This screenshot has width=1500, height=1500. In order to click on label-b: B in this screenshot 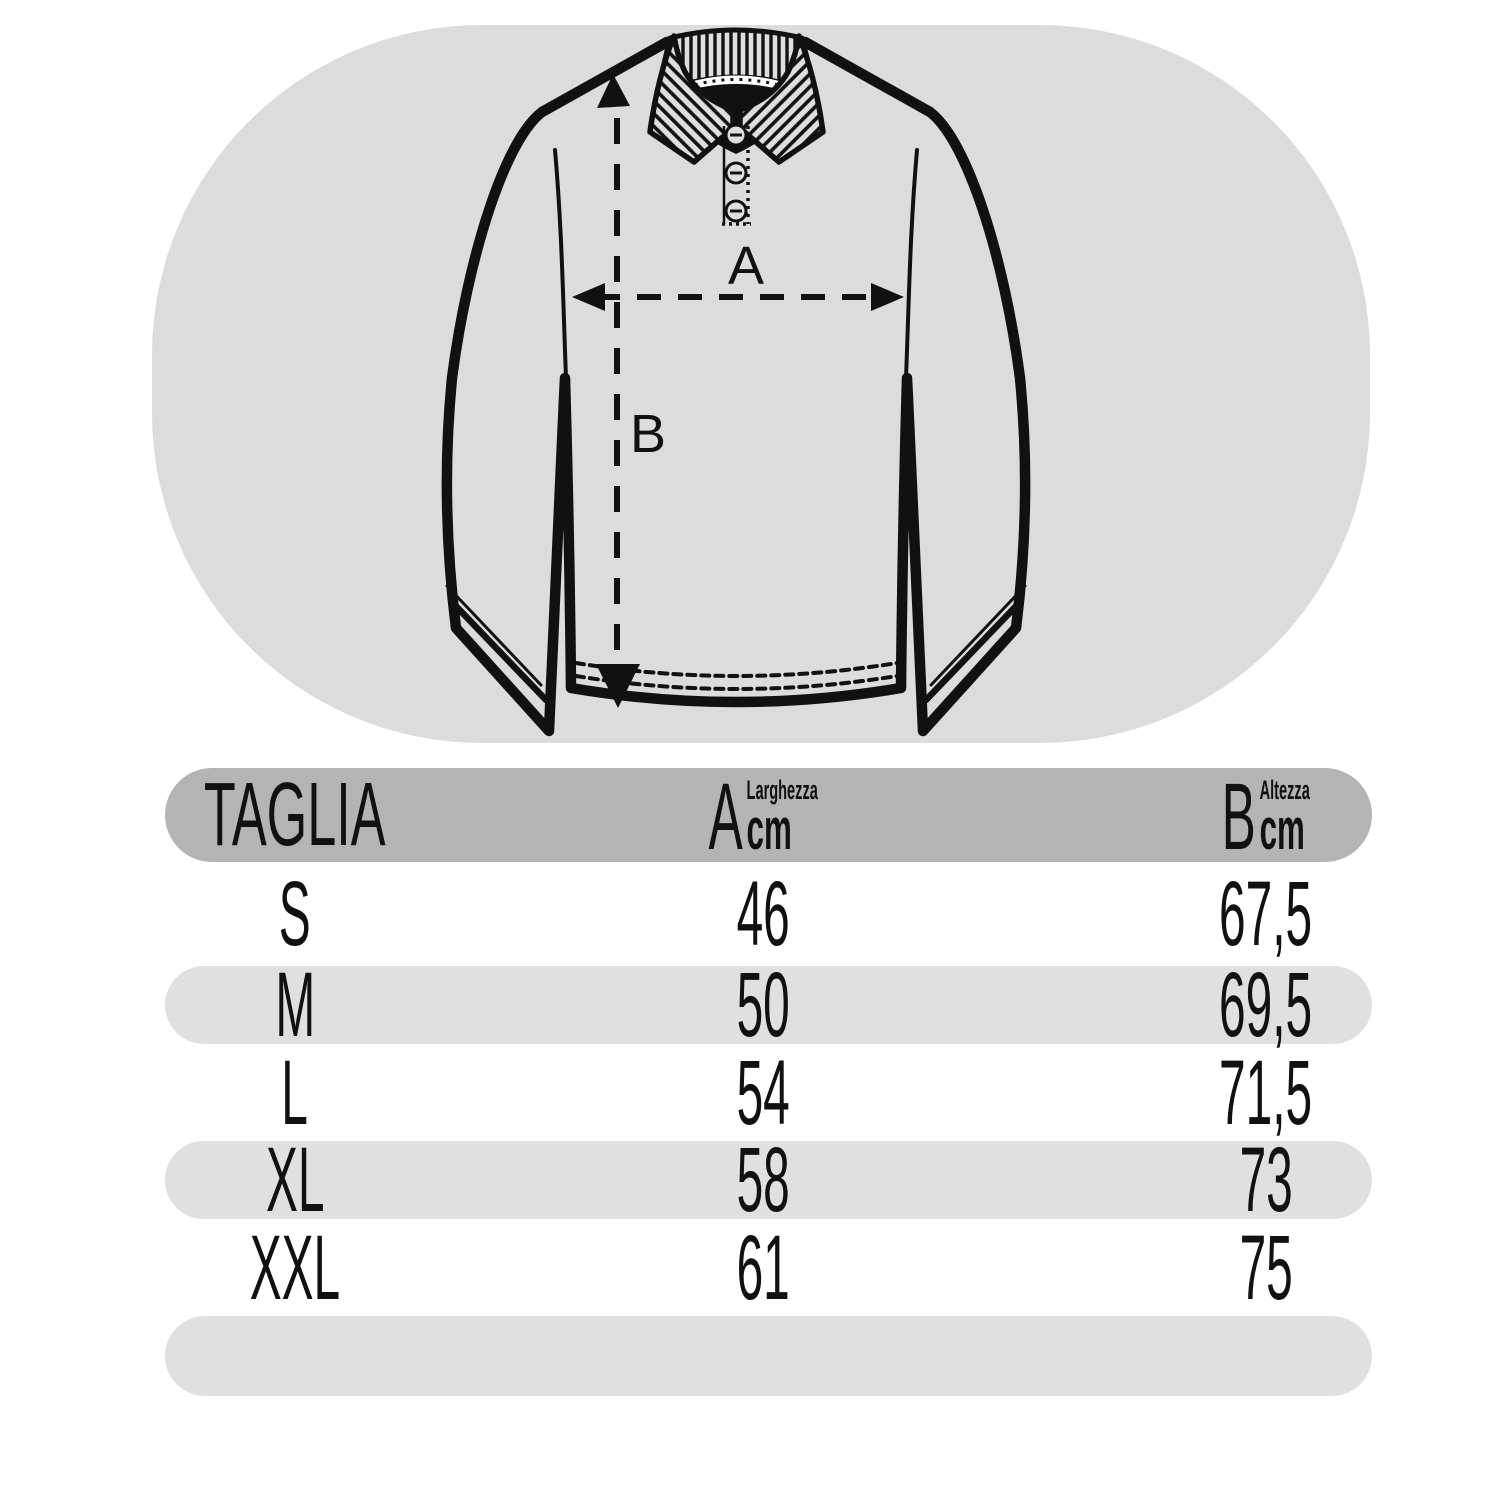, I will do `click(648, 434)`.